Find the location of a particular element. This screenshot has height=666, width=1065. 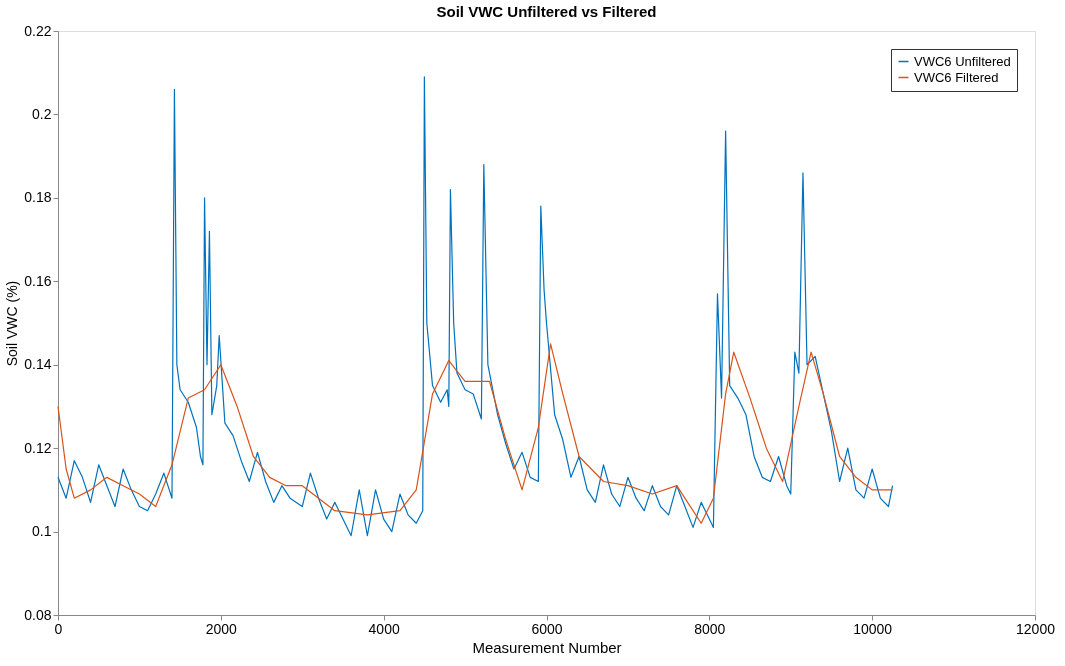

x-tick-label: 10000 is located at coordinates (873, 628).